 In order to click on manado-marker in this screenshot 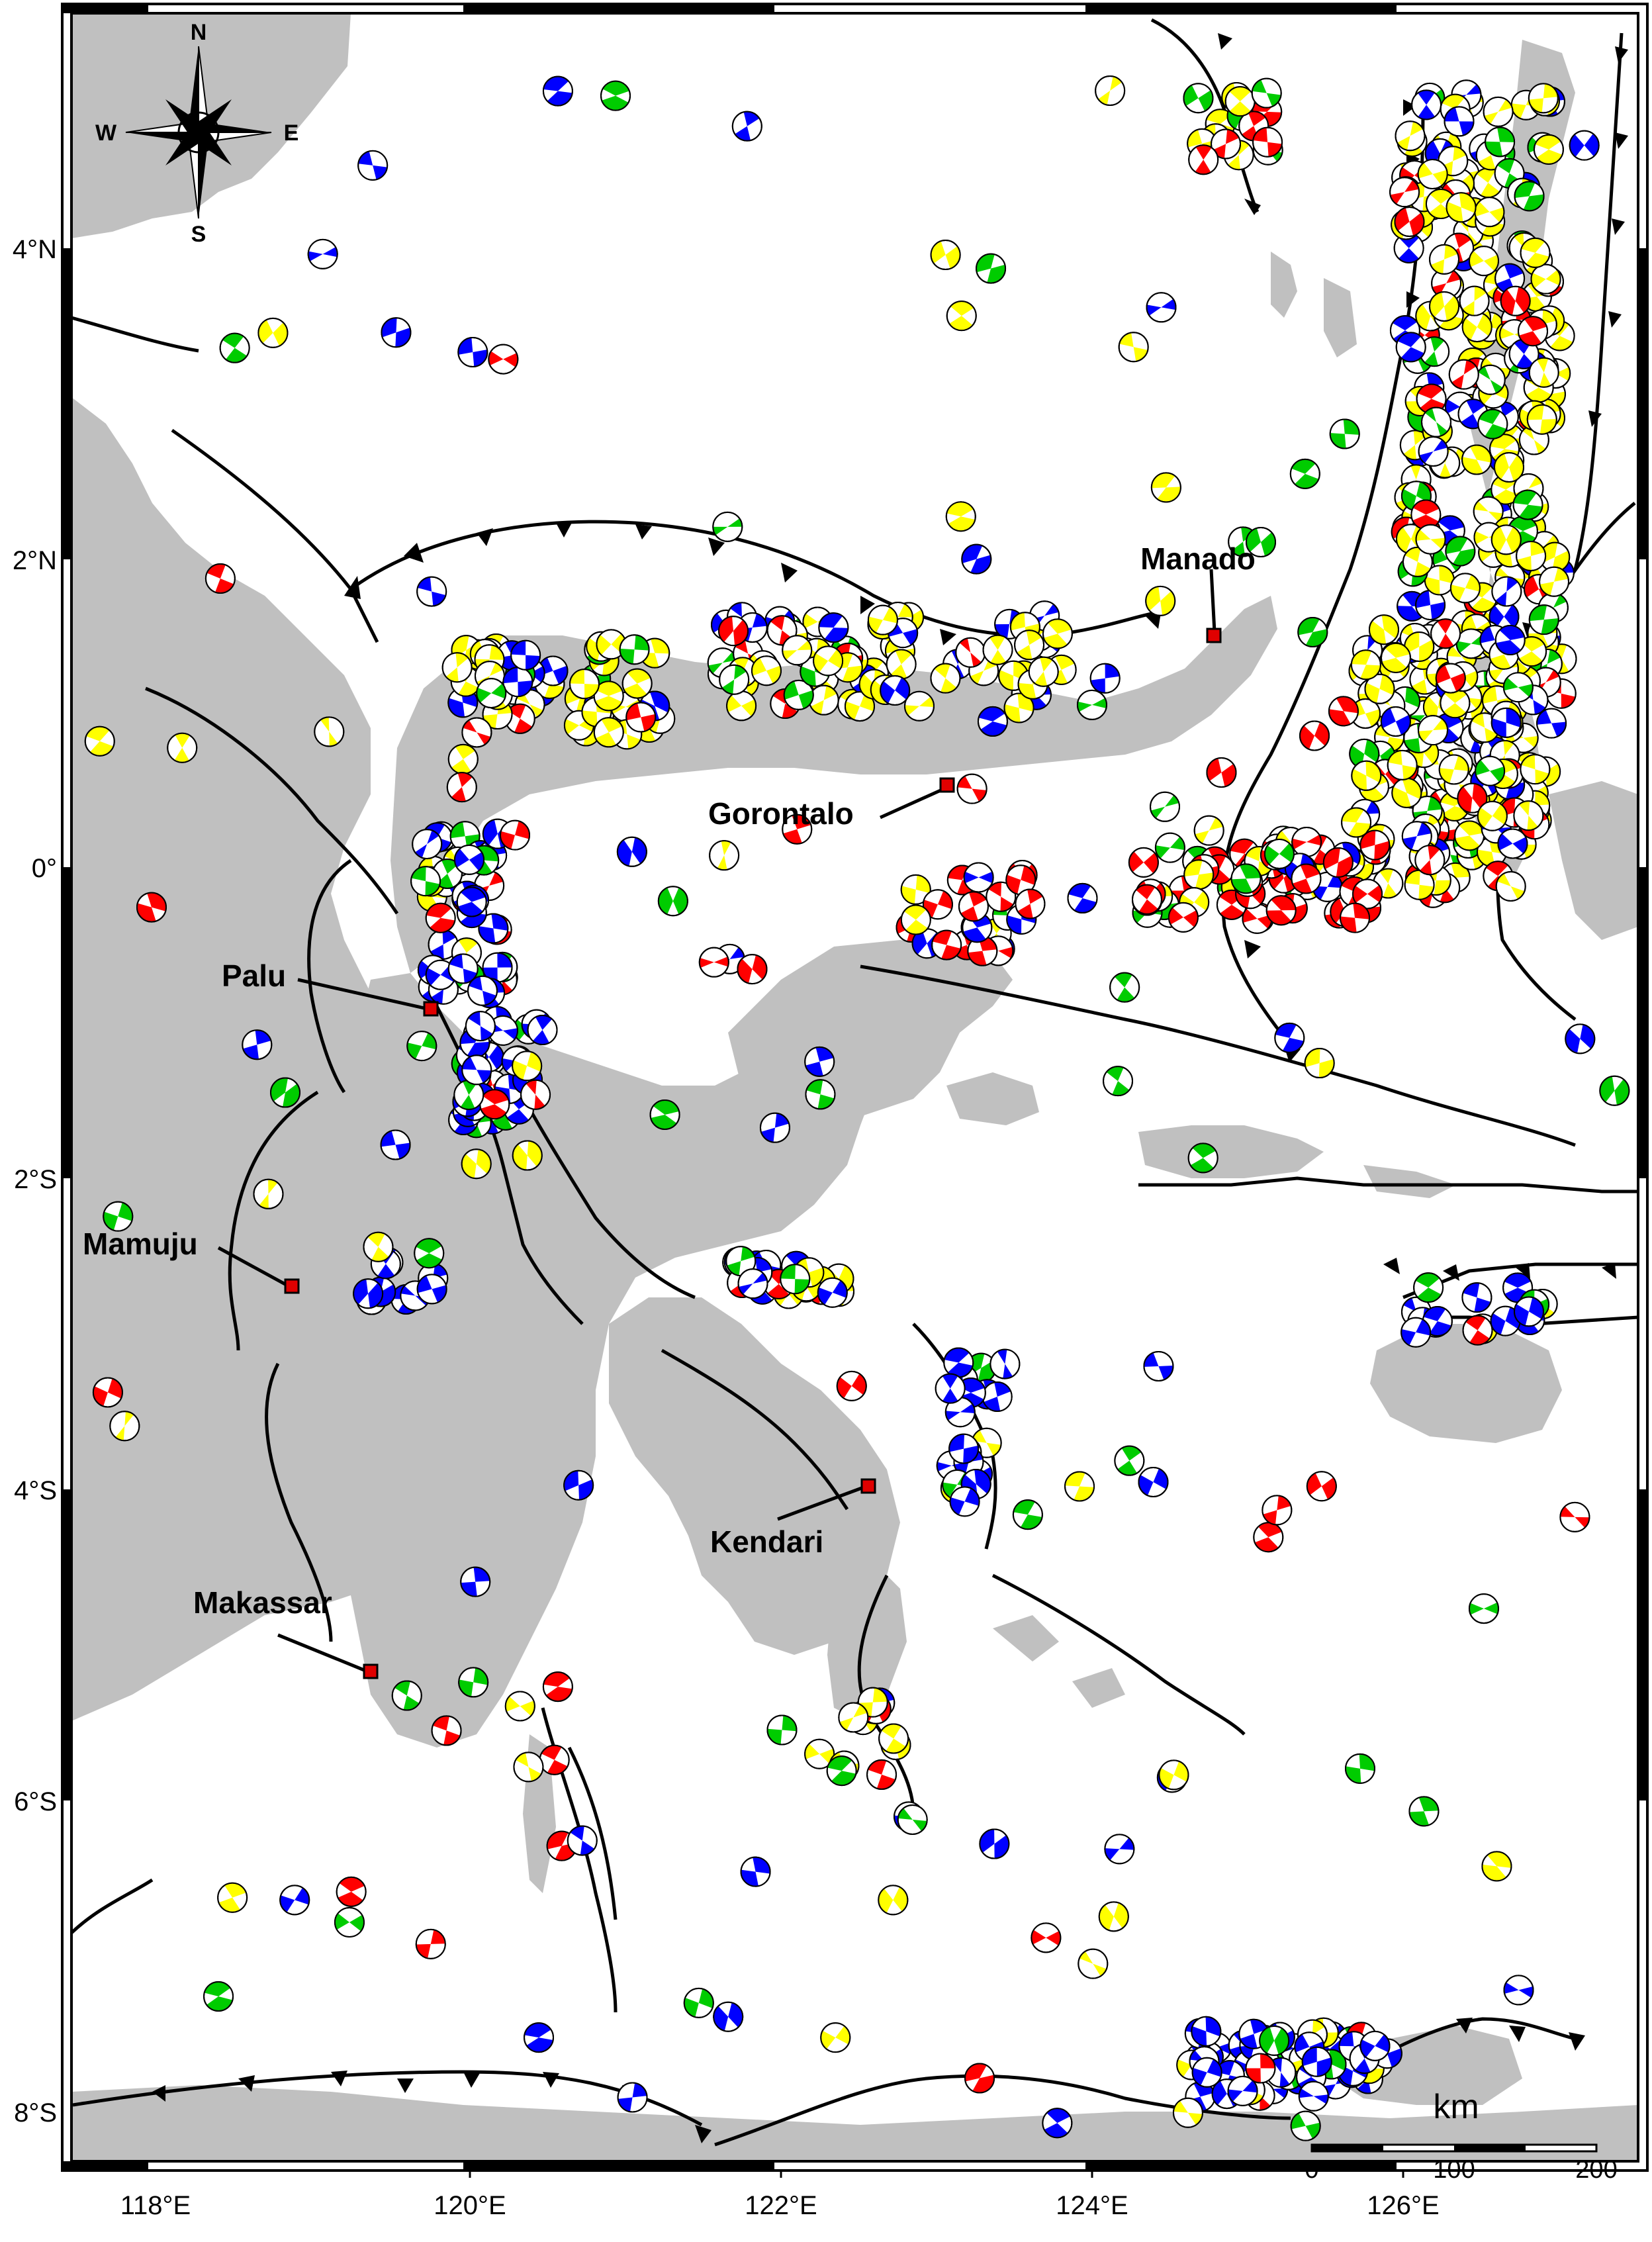, I will do `click(1214, 635)`.